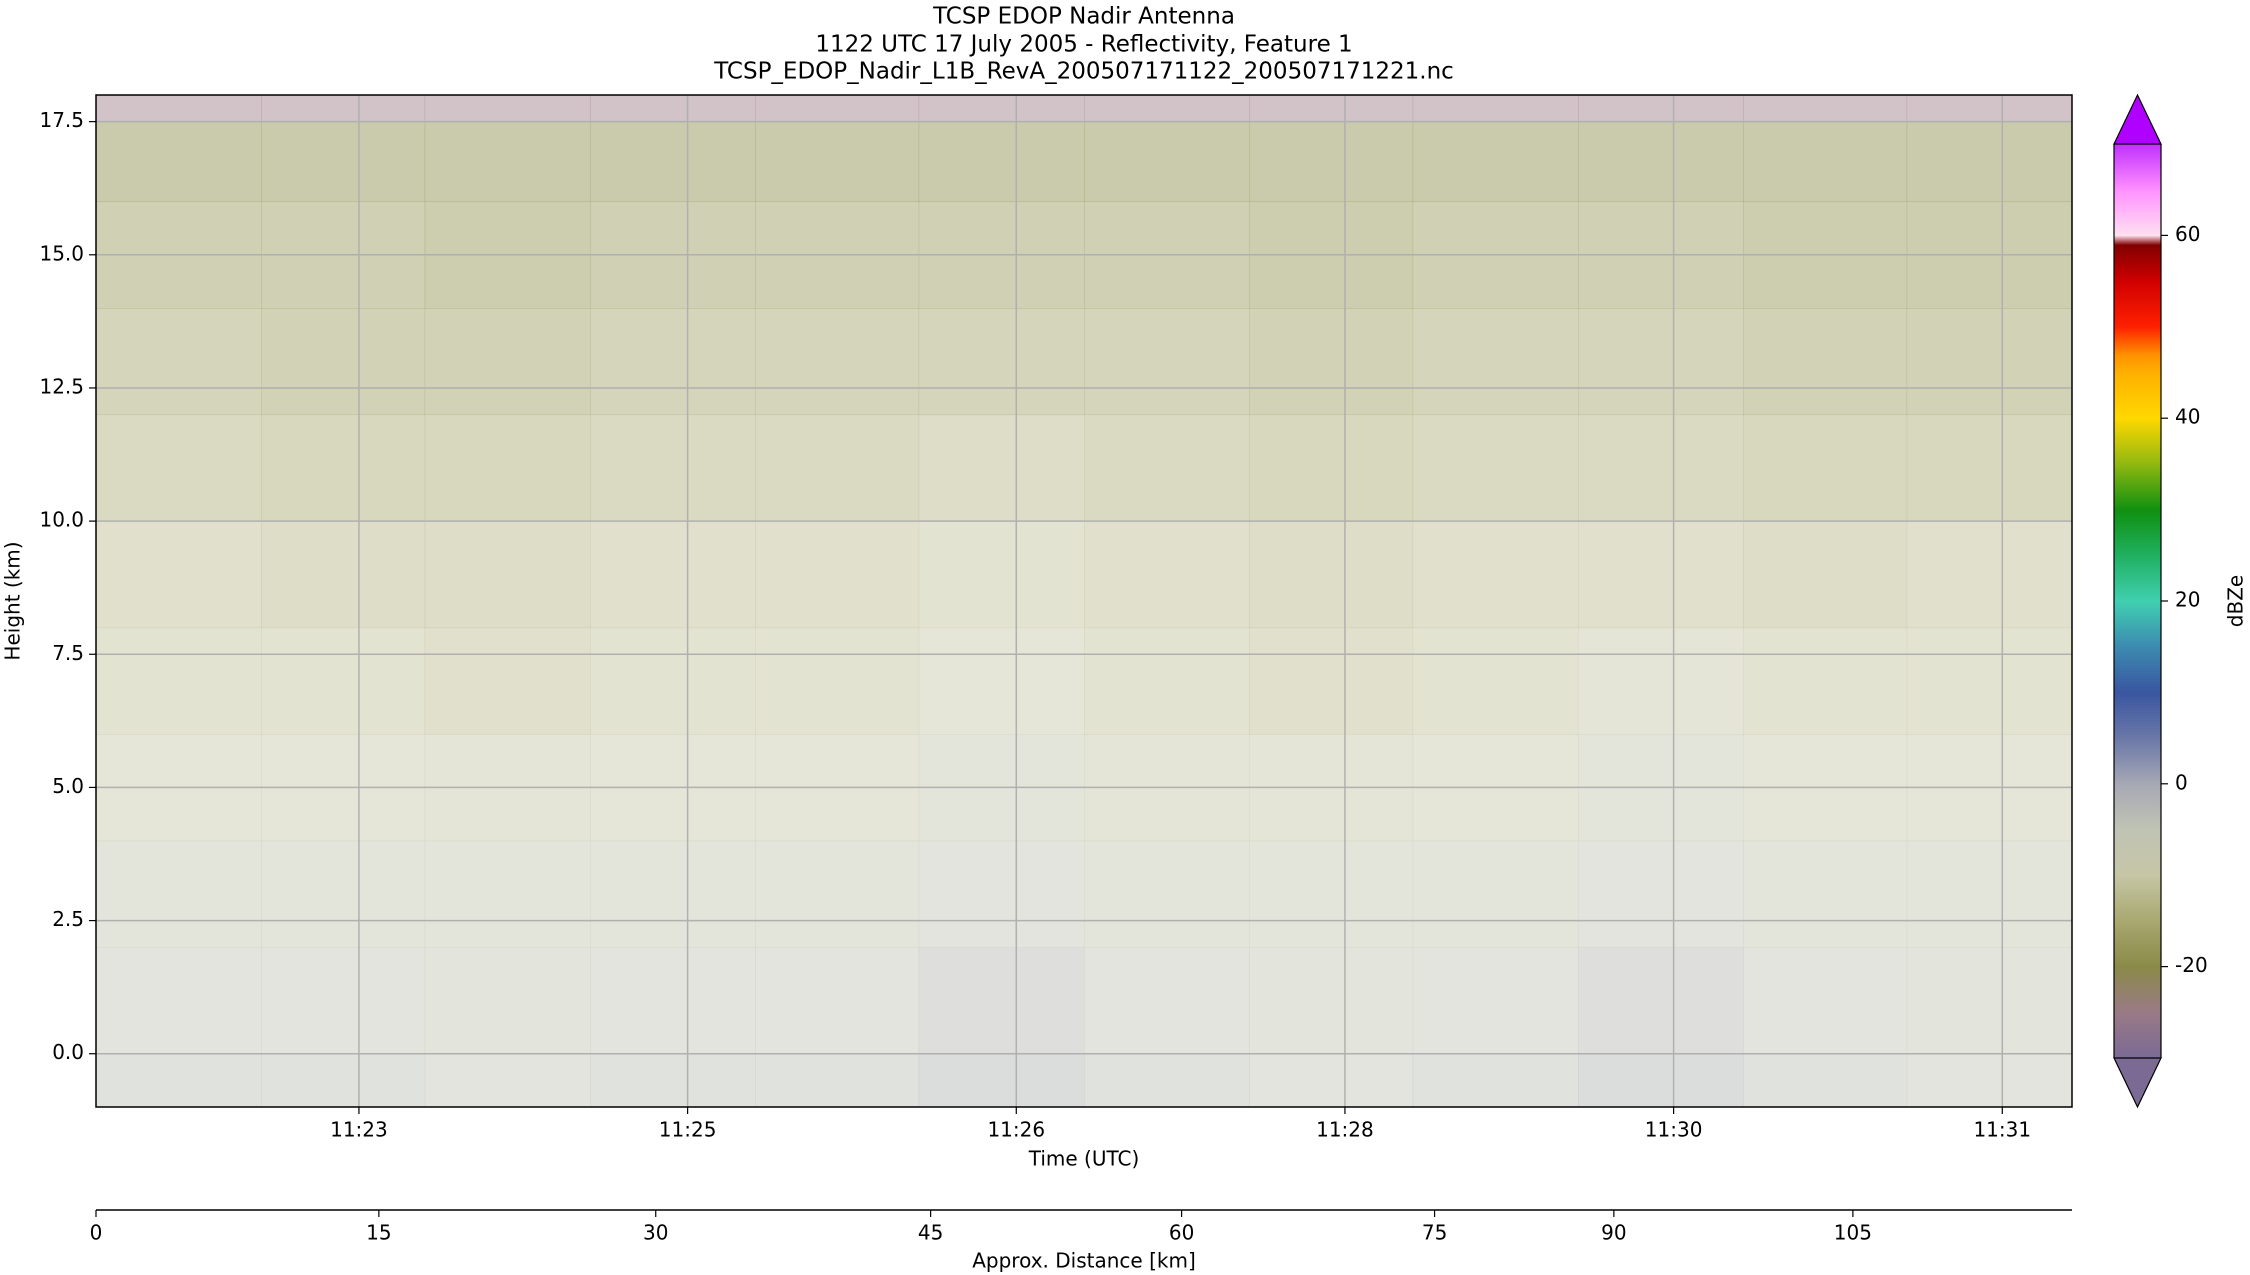 This screenshot has width=2250, height=1275. I want to click on y-tick-label: 0.0, so click(68, 1052).